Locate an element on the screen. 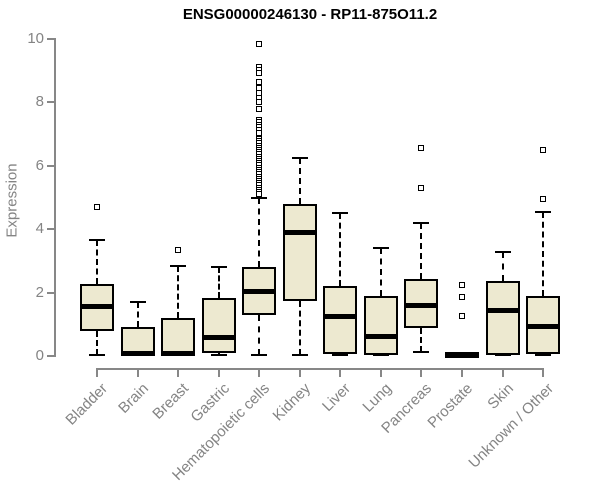  y-axis-label: Expression is located at coordinates (12, 200).